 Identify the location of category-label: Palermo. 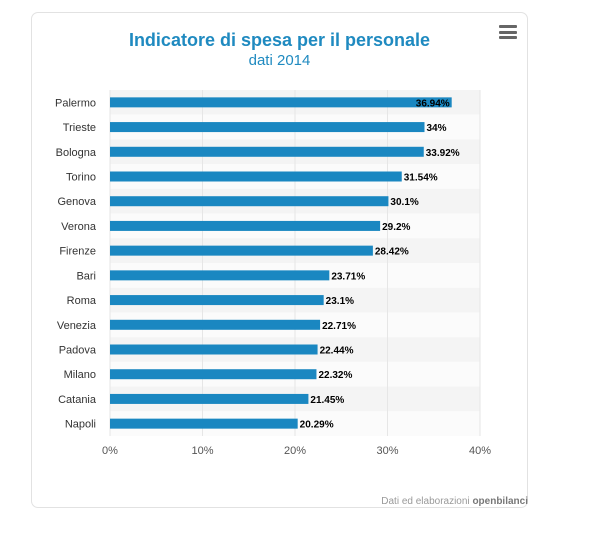
(75, 103).